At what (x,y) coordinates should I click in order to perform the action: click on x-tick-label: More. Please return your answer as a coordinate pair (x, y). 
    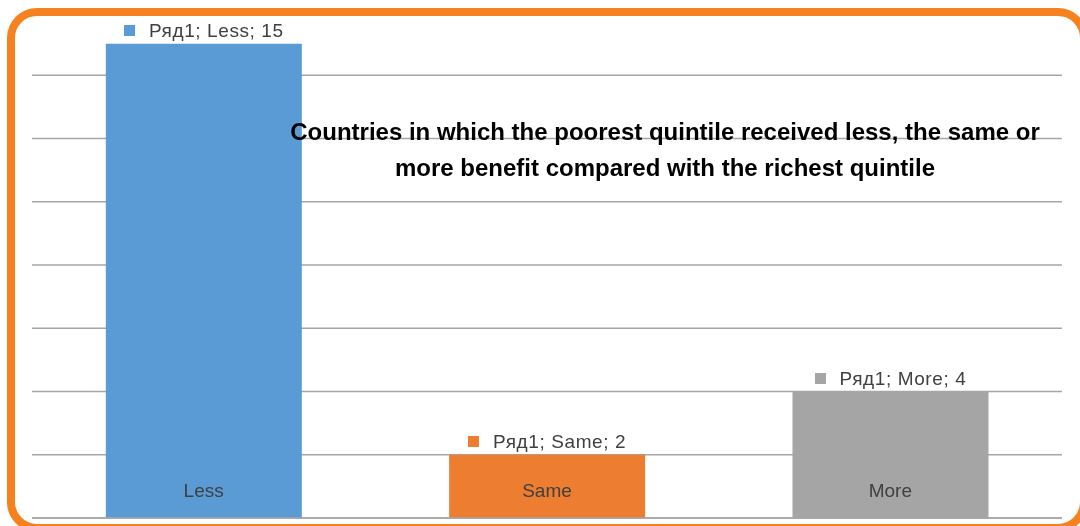
    Looking at the image, I should click on (890, 490).